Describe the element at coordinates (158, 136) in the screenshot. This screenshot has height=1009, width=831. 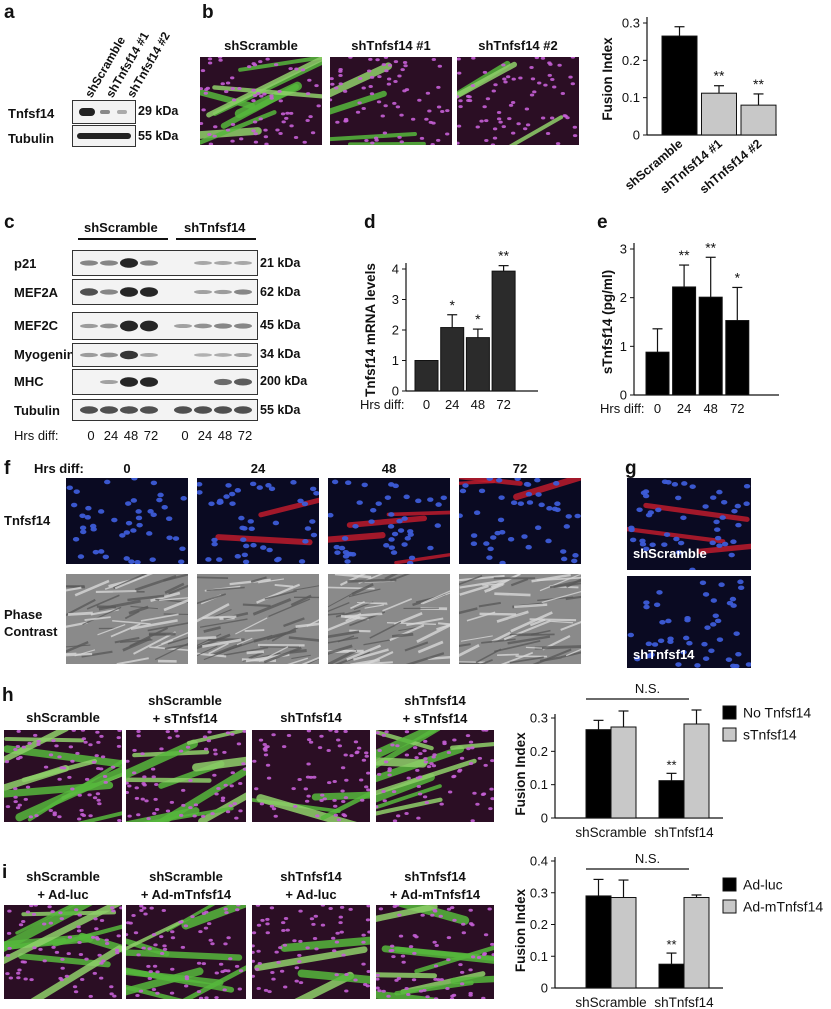
I see `kda-label: 55 kDa` at that location.